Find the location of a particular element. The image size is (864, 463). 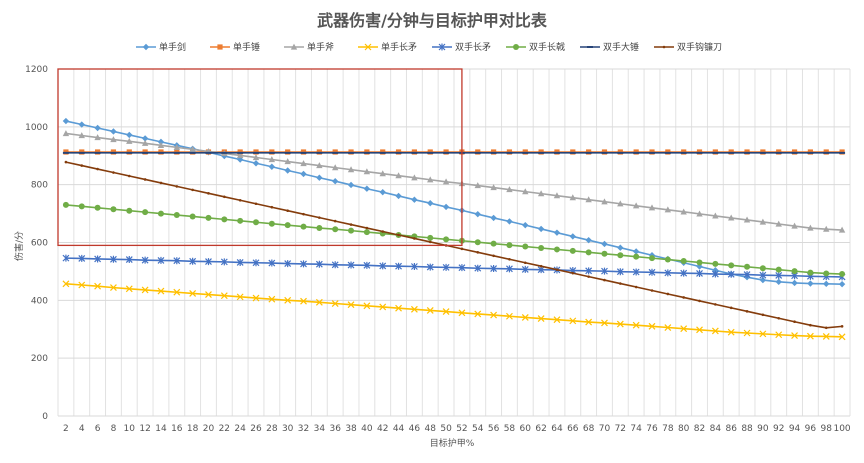

x-tick-label: 26 is located at coordinates (256, 429).